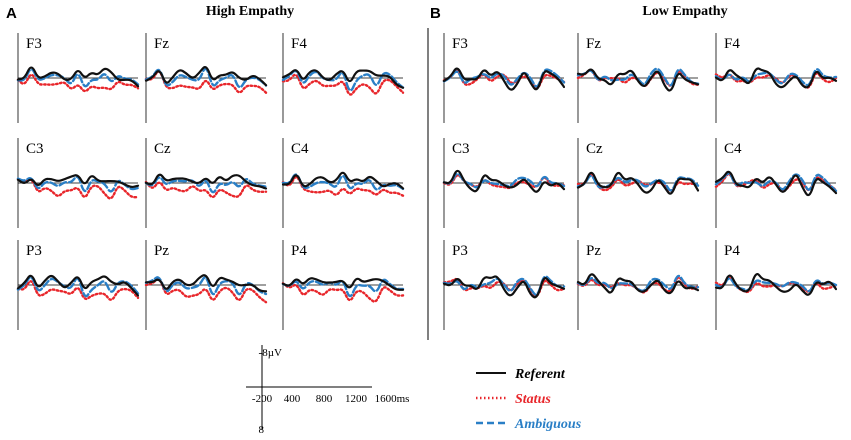 This screenshot has height=440, width=851. I want to click on erp-plot-low-cz: Cz, so click(638, 183).